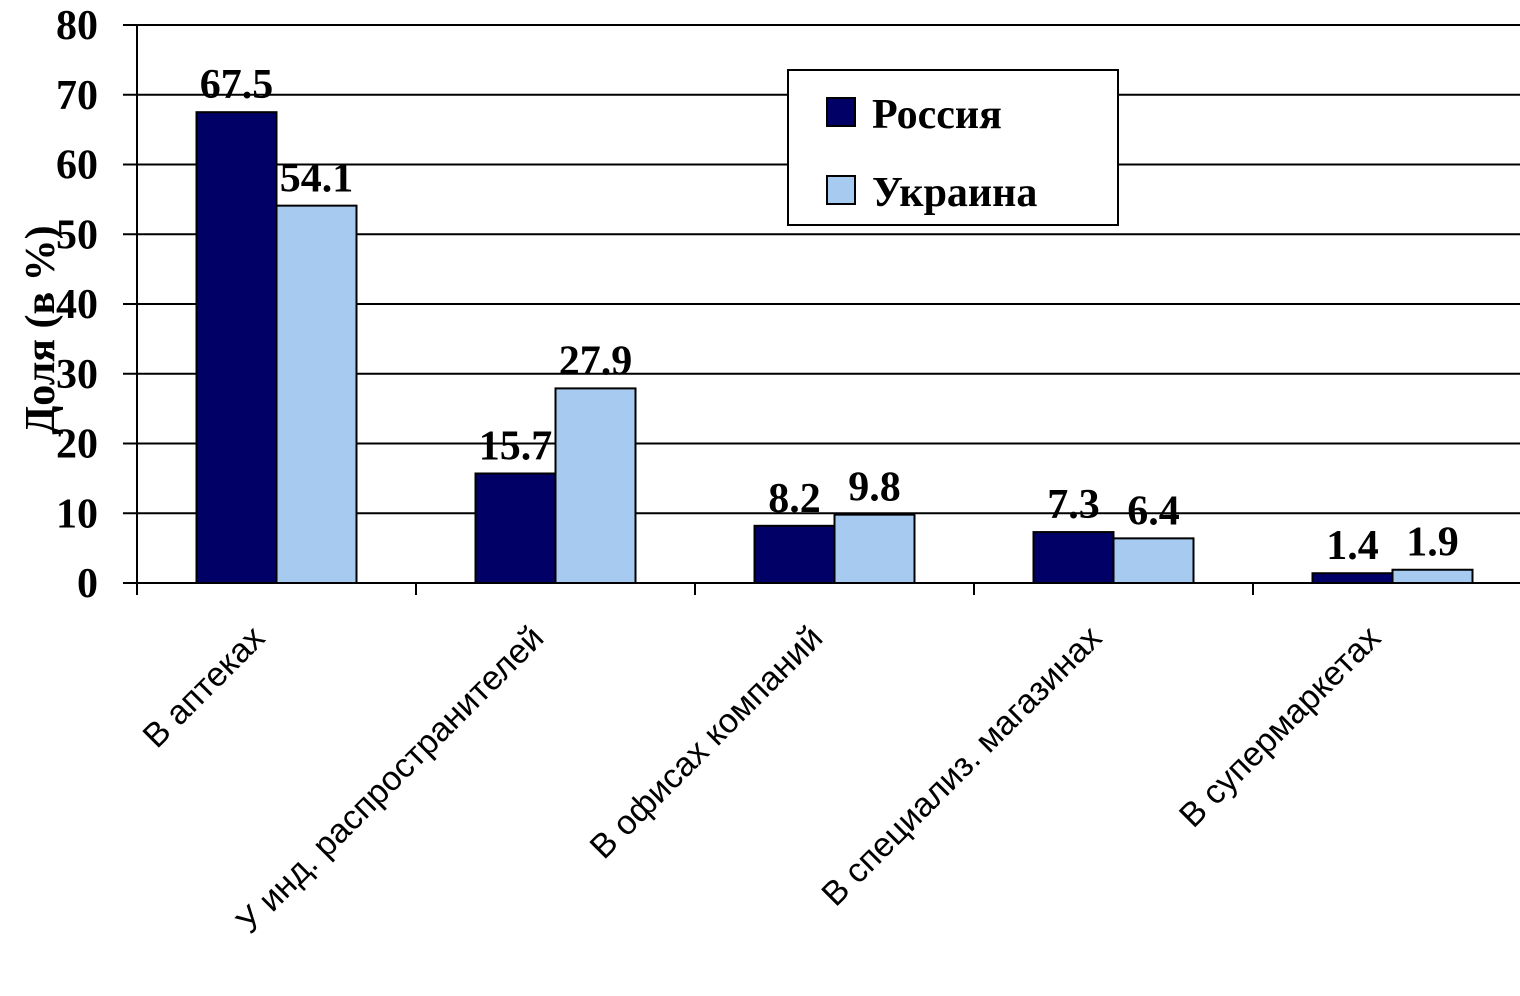 Image resolution: width=1520 pixels, height=996 pixels. I want to click on y-axis-label: Доля (в %), so click(41, 329).